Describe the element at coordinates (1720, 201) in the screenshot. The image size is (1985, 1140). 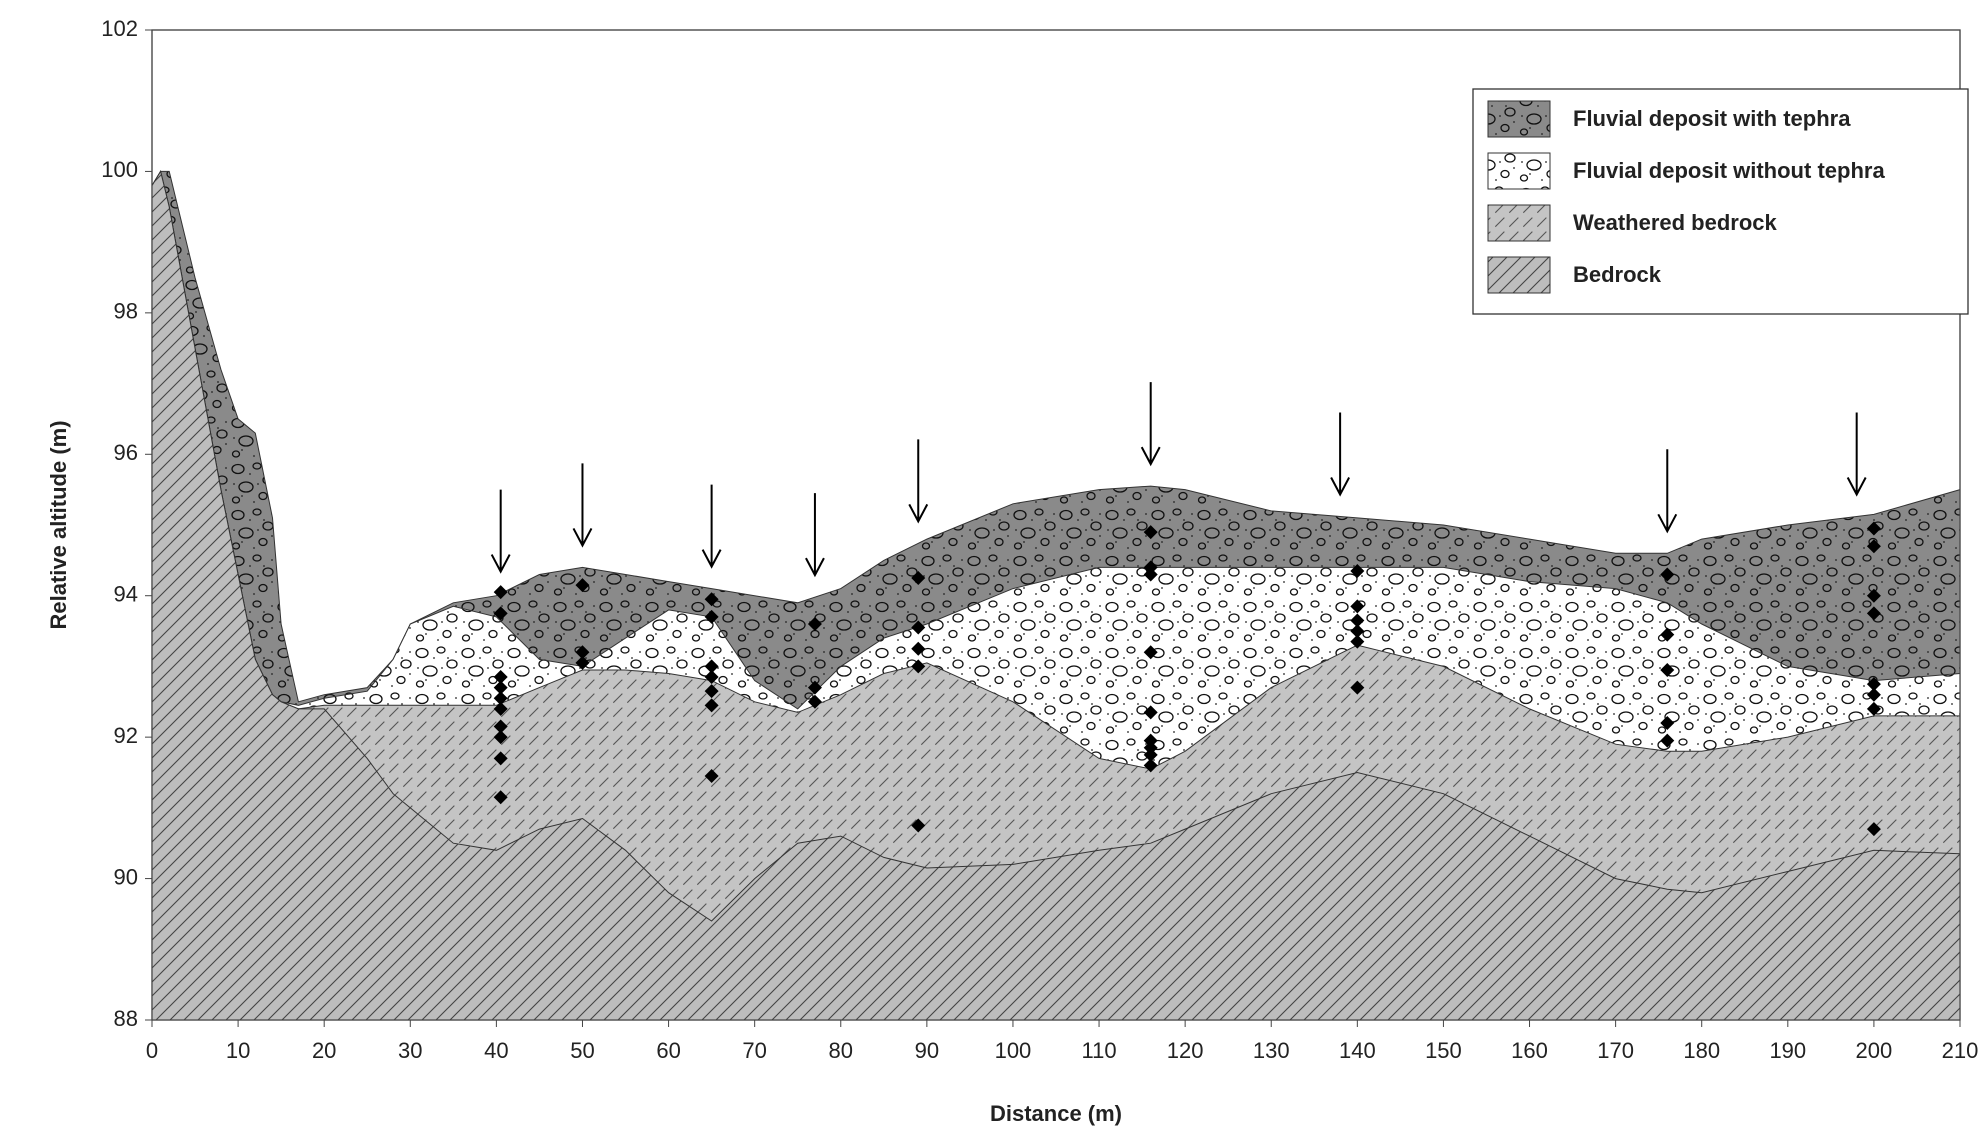
I see `legend-box` at that location.